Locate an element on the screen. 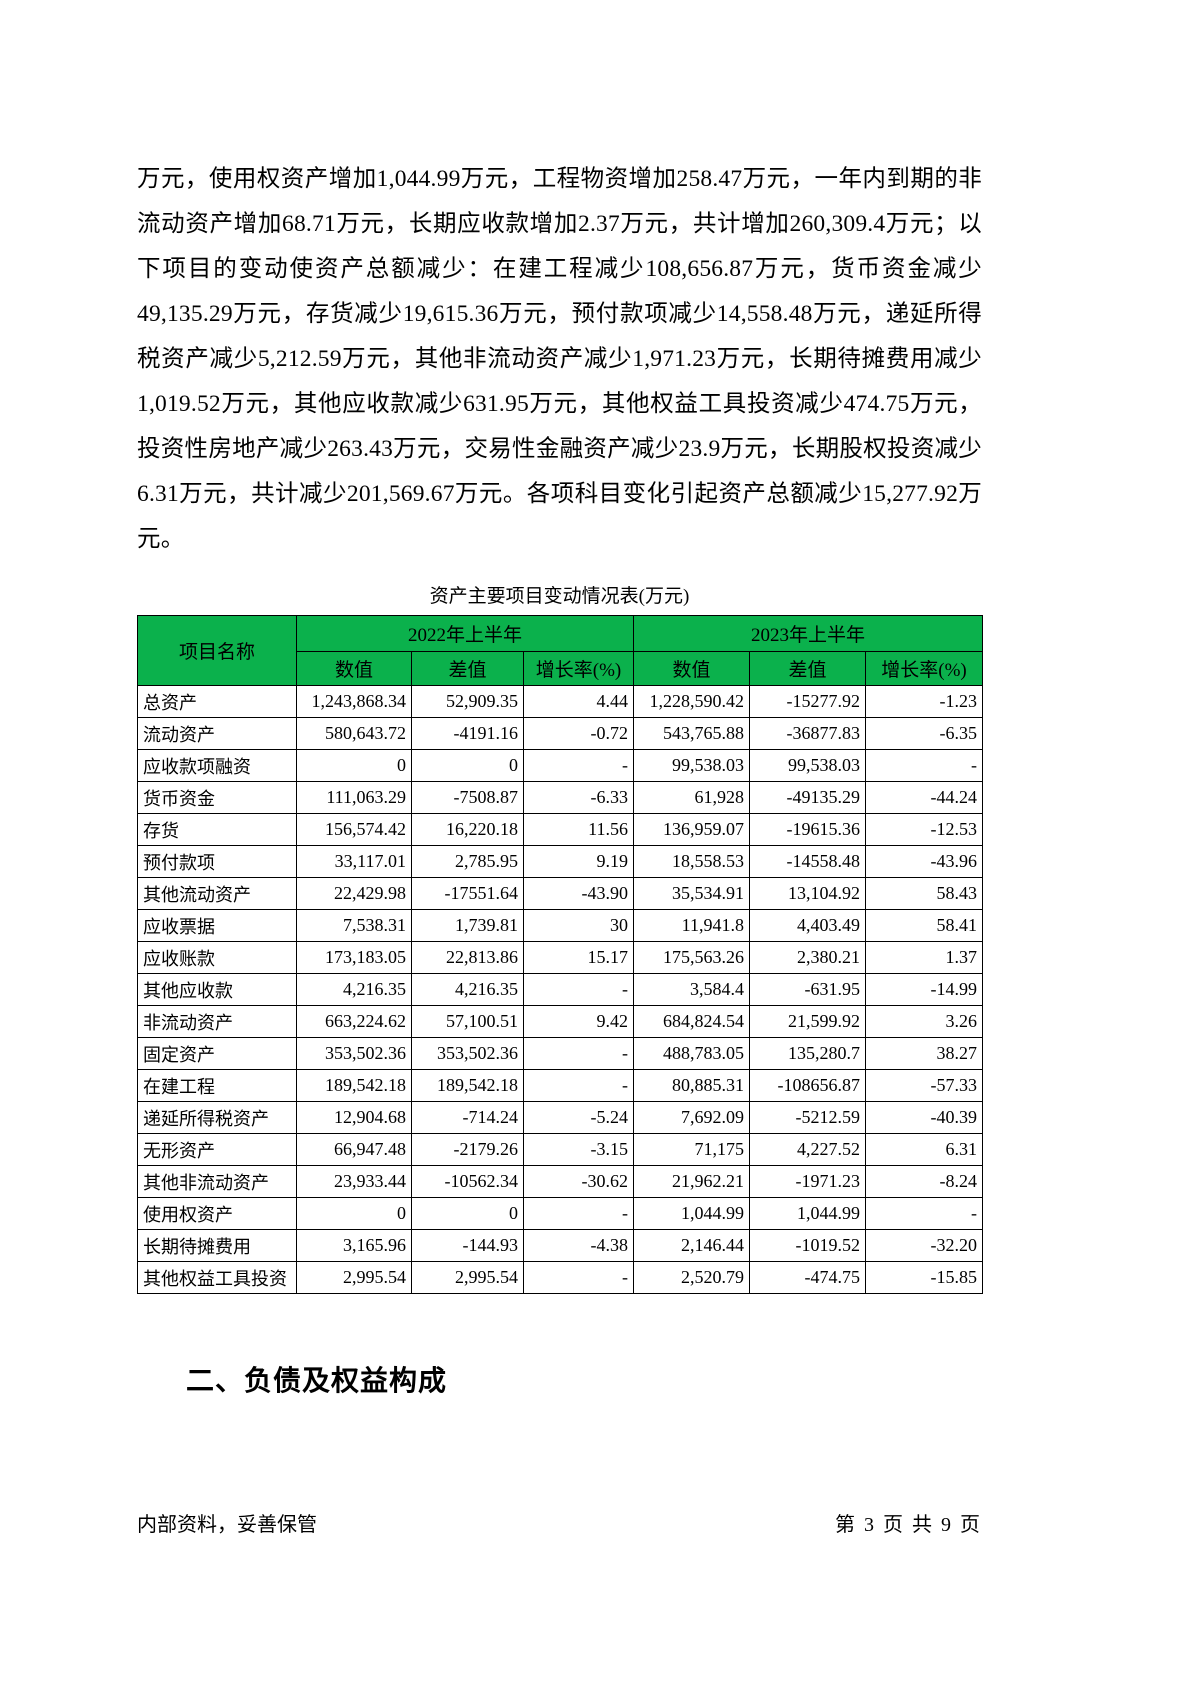 This screenshot has width=1191, height=1684. cell-2023-growth: 1.37 is located at coordinates (924, 957).